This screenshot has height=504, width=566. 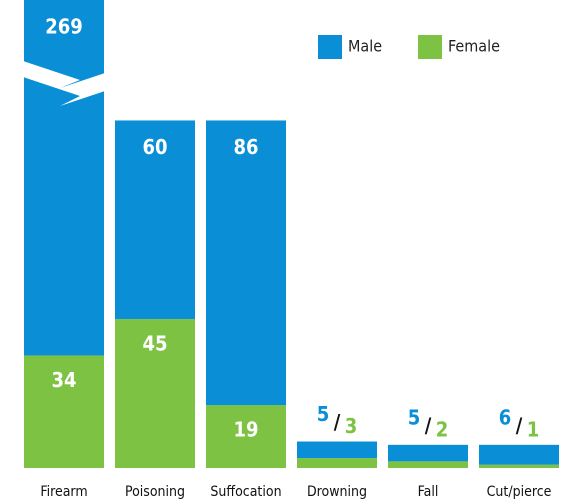 I want to click on value-label: 86, so click(x=245, y=147).